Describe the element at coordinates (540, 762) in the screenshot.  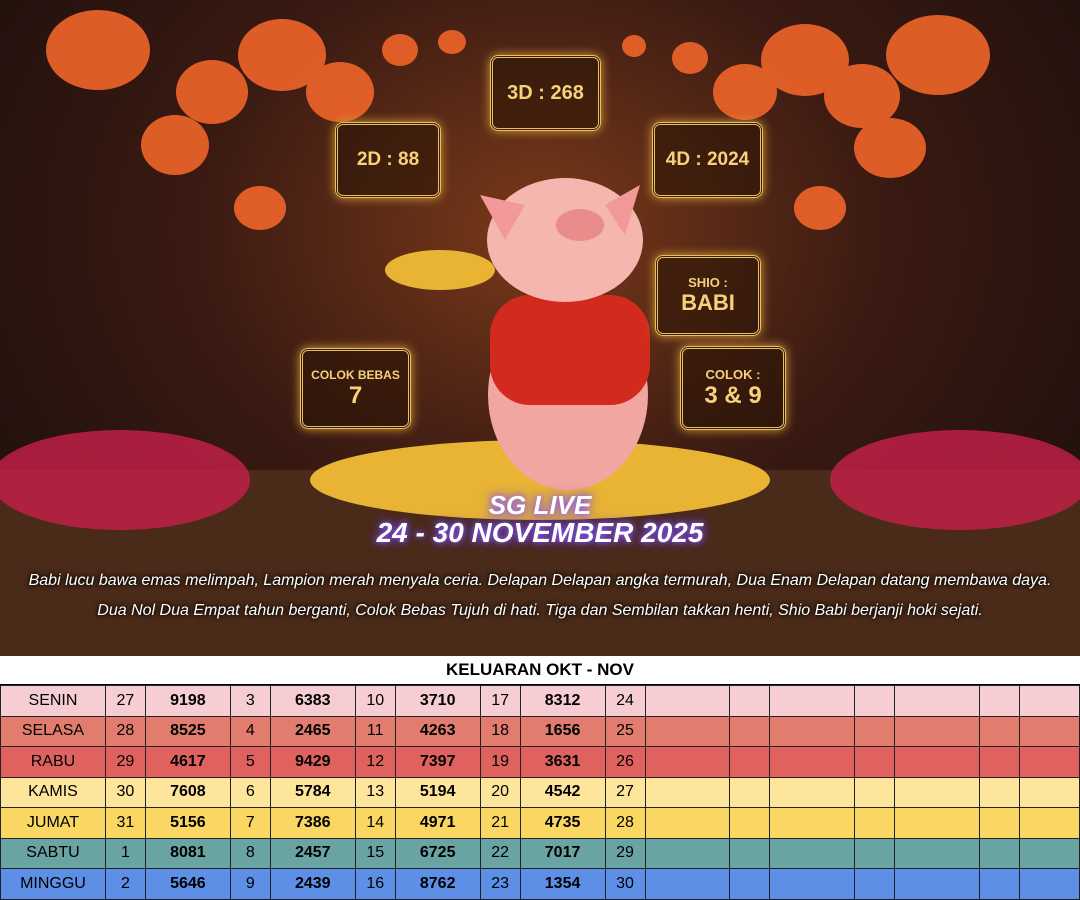
I see `table-row: RABU 29 4617 5 9429 12 7397 19 3631 26` at that location.